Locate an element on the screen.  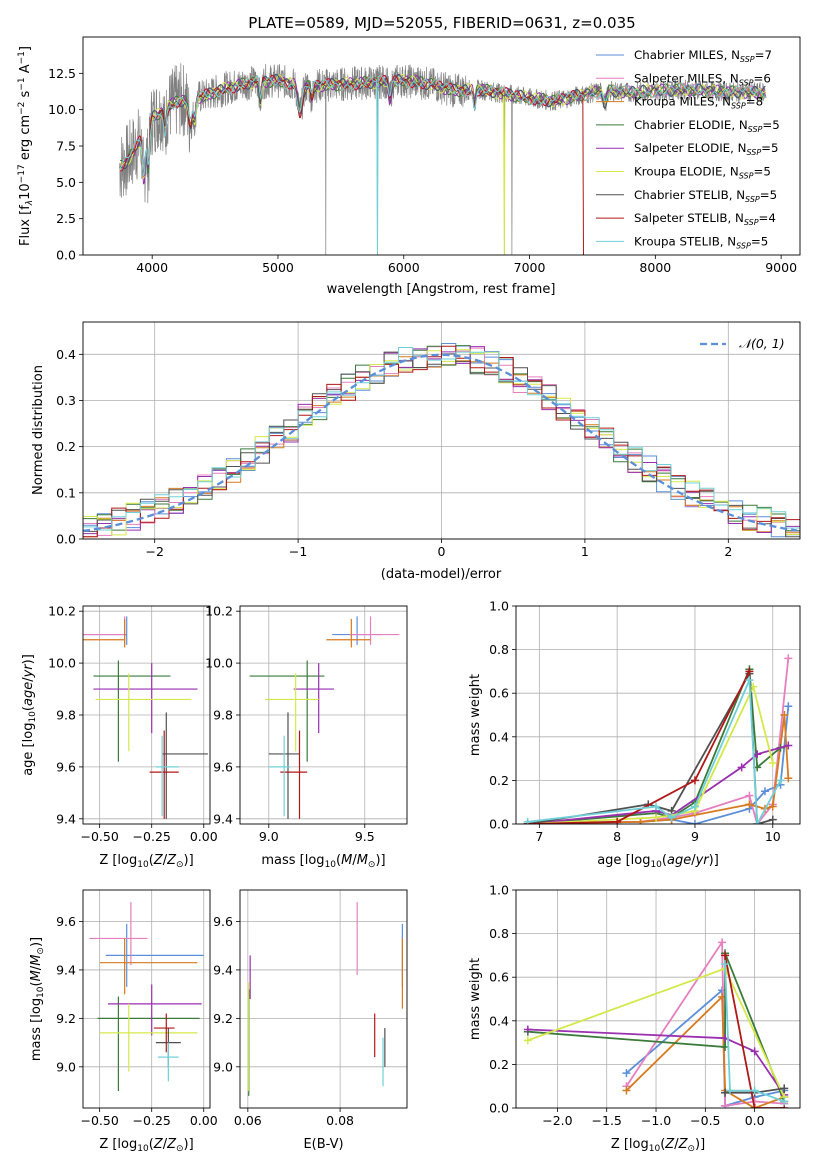
y-axis-label: age [log10(age/yr)] is located at coordinates (29, 715).